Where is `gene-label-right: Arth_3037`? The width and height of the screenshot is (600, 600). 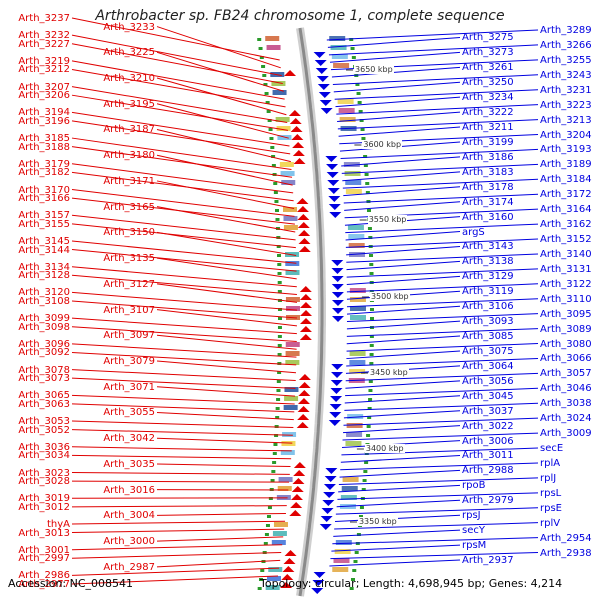
gene-label-right: Arth_3037 is located at coordinates (488, 411).